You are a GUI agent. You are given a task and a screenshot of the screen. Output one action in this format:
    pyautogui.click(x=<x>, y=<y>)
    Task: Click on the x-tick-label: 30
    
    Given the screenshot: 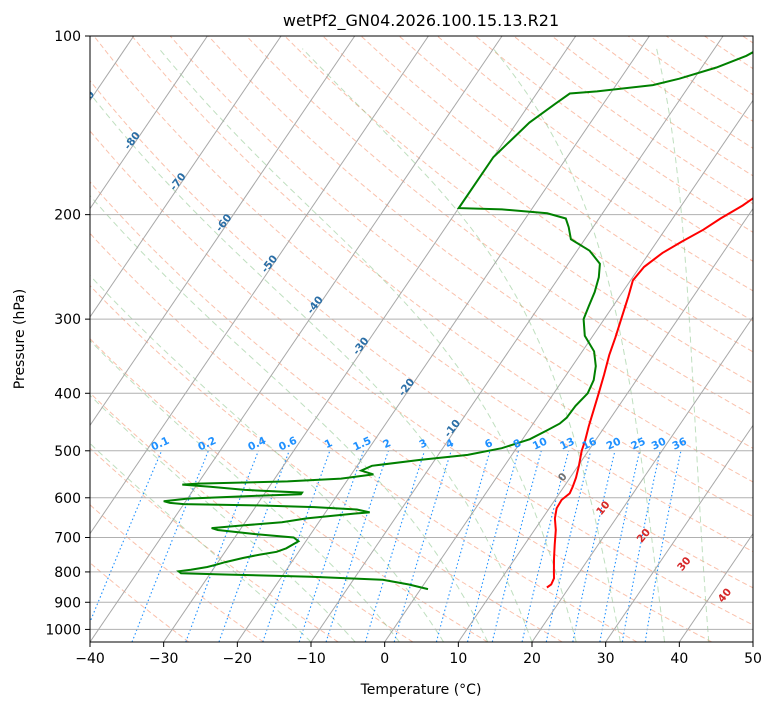 What is the action you would take?
    pyautogui.click(x=606, y=659)
    